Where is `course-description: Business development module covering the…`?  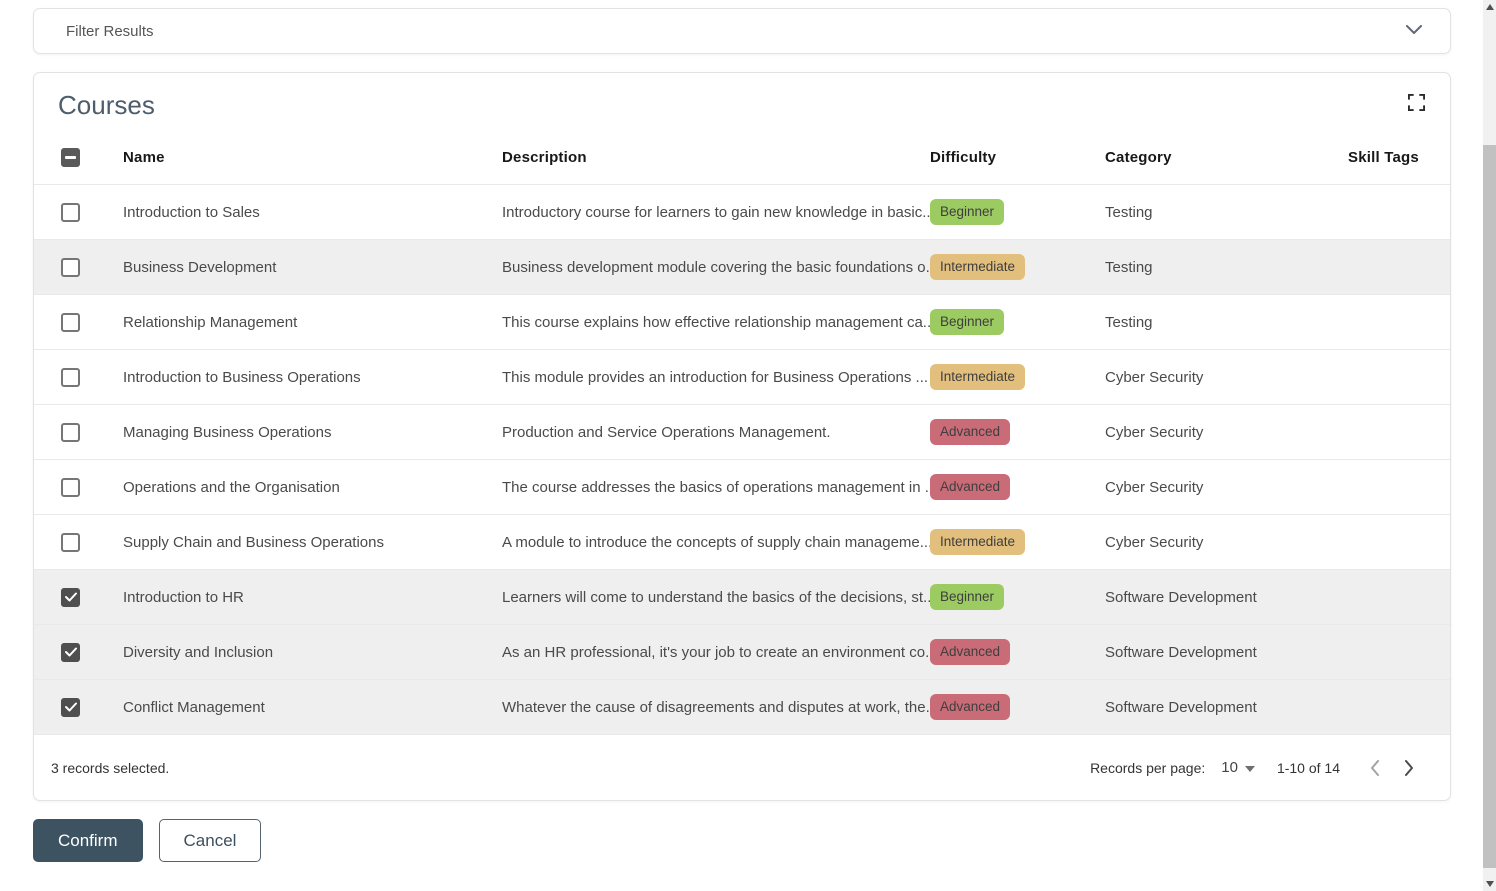 course-description: Business development module covering the… is located at coordinates (716, 267).